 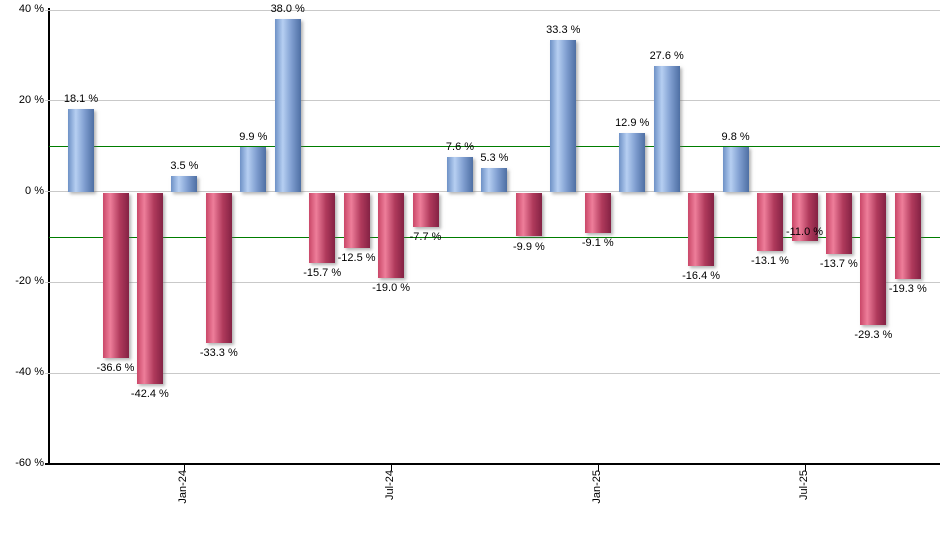 I want to click on bar-value-label: 9.9 %, so click(x=253, y=136).